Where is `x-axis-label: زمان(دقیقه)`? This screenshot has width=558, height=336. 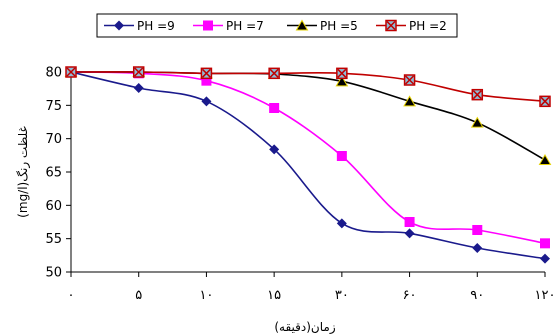 x-axis-label: زمان(دقیقه) is located at coordinates (304, 327).